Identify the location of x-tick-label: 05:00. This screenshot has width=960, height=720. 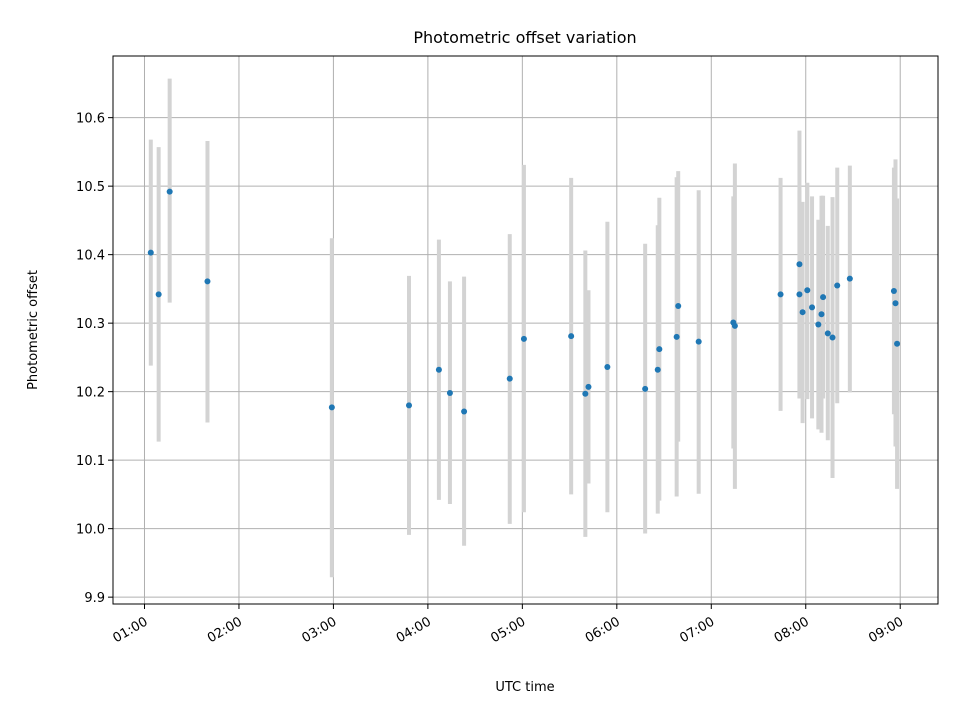
(508, 630).